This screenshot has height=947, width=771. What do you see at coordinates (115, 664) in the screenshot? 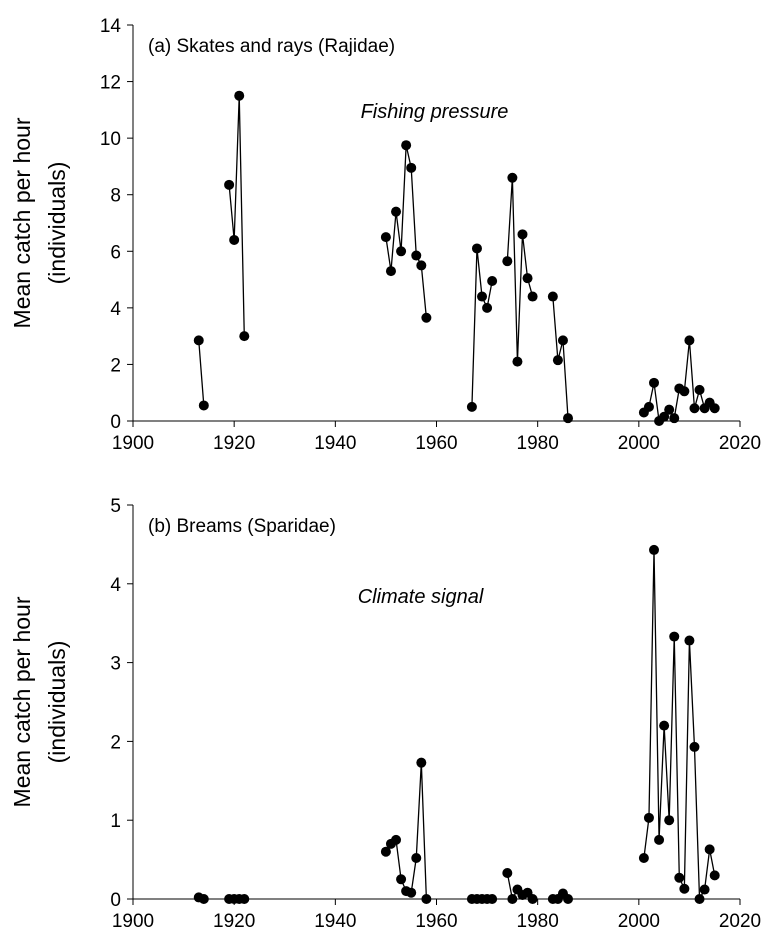
I see `y-tick-label: 3` at bounding box center [115, 664].